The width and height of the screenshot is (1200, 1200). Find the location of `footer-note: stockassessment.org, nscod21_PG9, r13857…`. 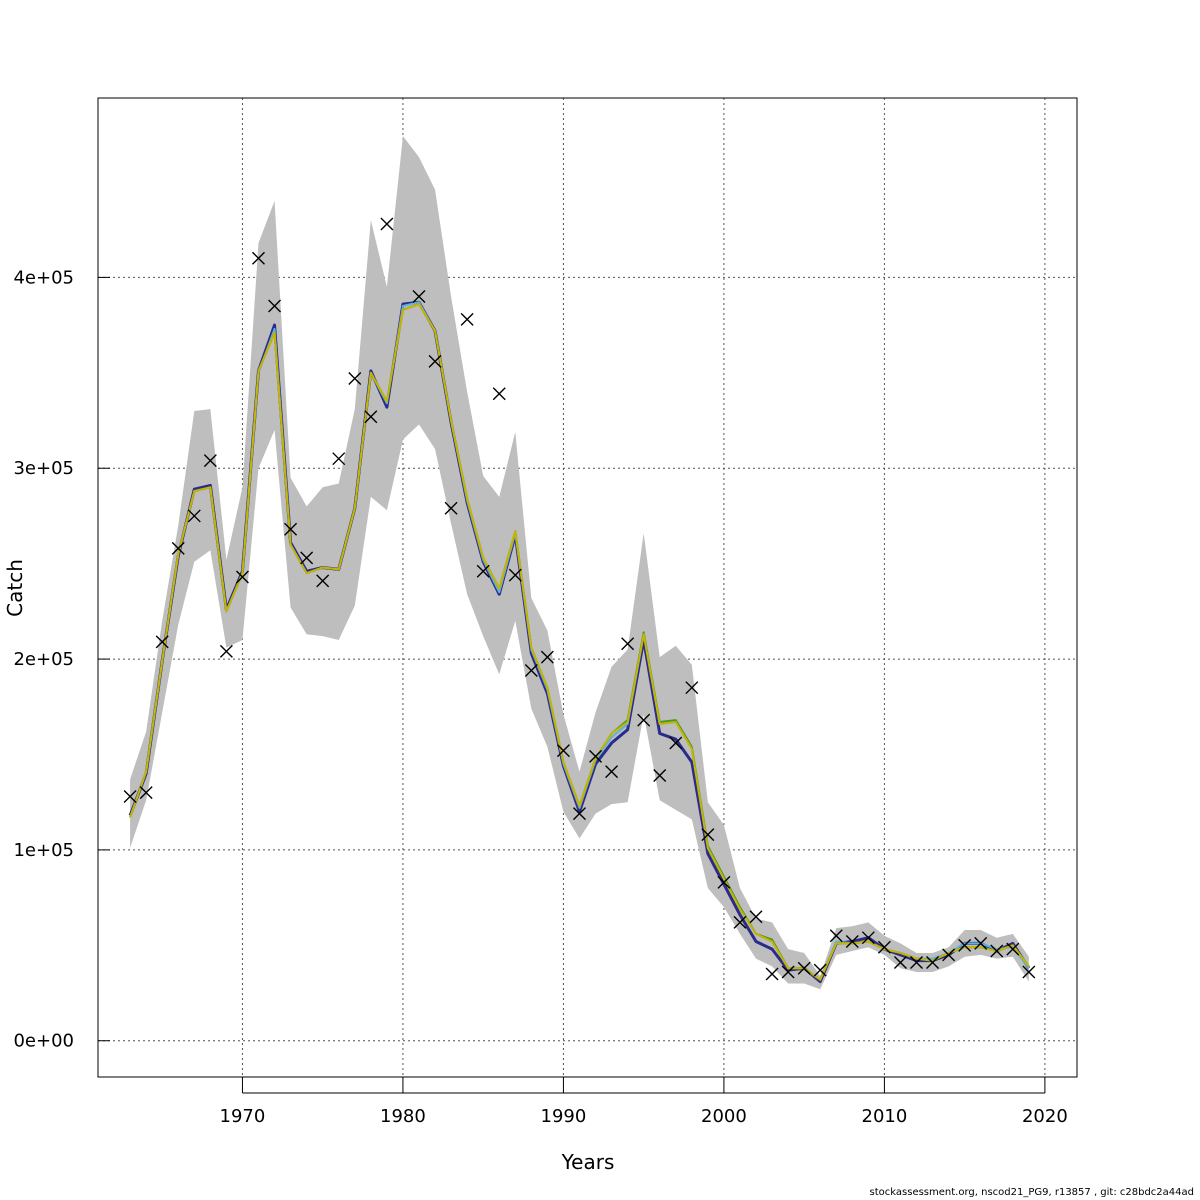

footer-note: stockassessment.org, nscod21_PG9, r13857… is located at coordinates (1031, 1192).